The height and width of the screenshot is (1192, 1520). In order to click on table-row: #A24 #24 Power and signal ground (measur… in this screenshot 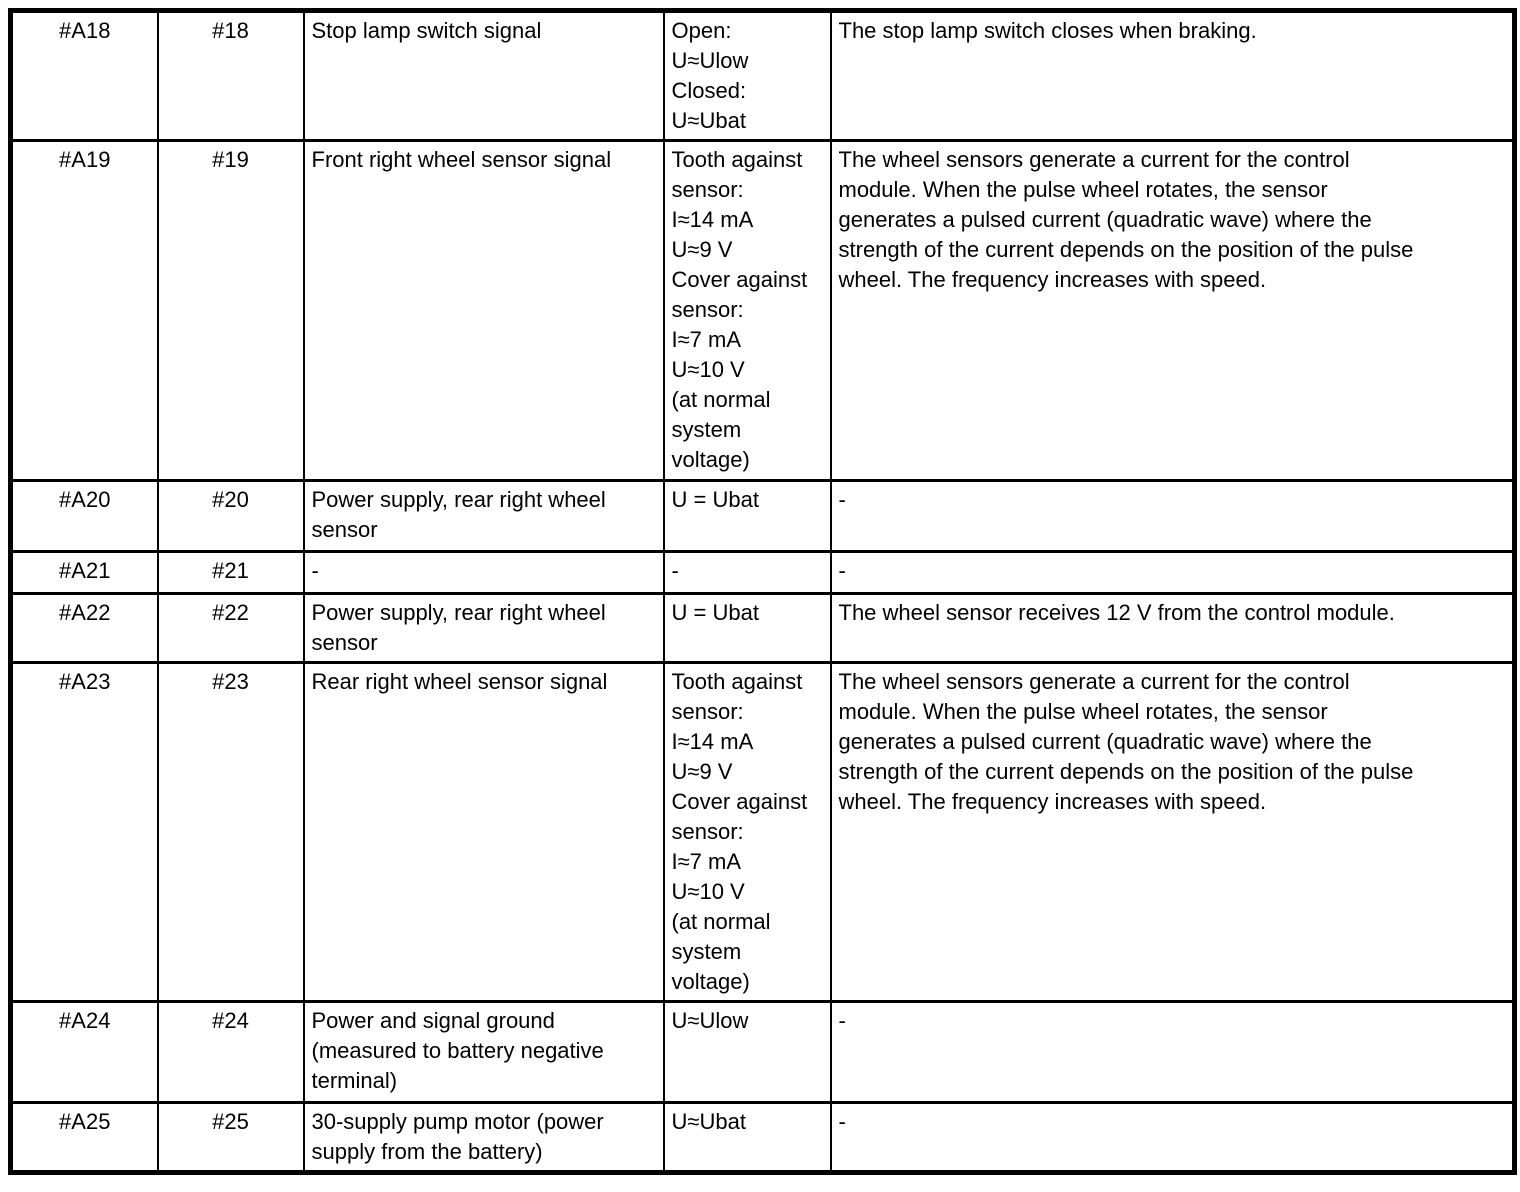, I will do `click(762, 1052)`.